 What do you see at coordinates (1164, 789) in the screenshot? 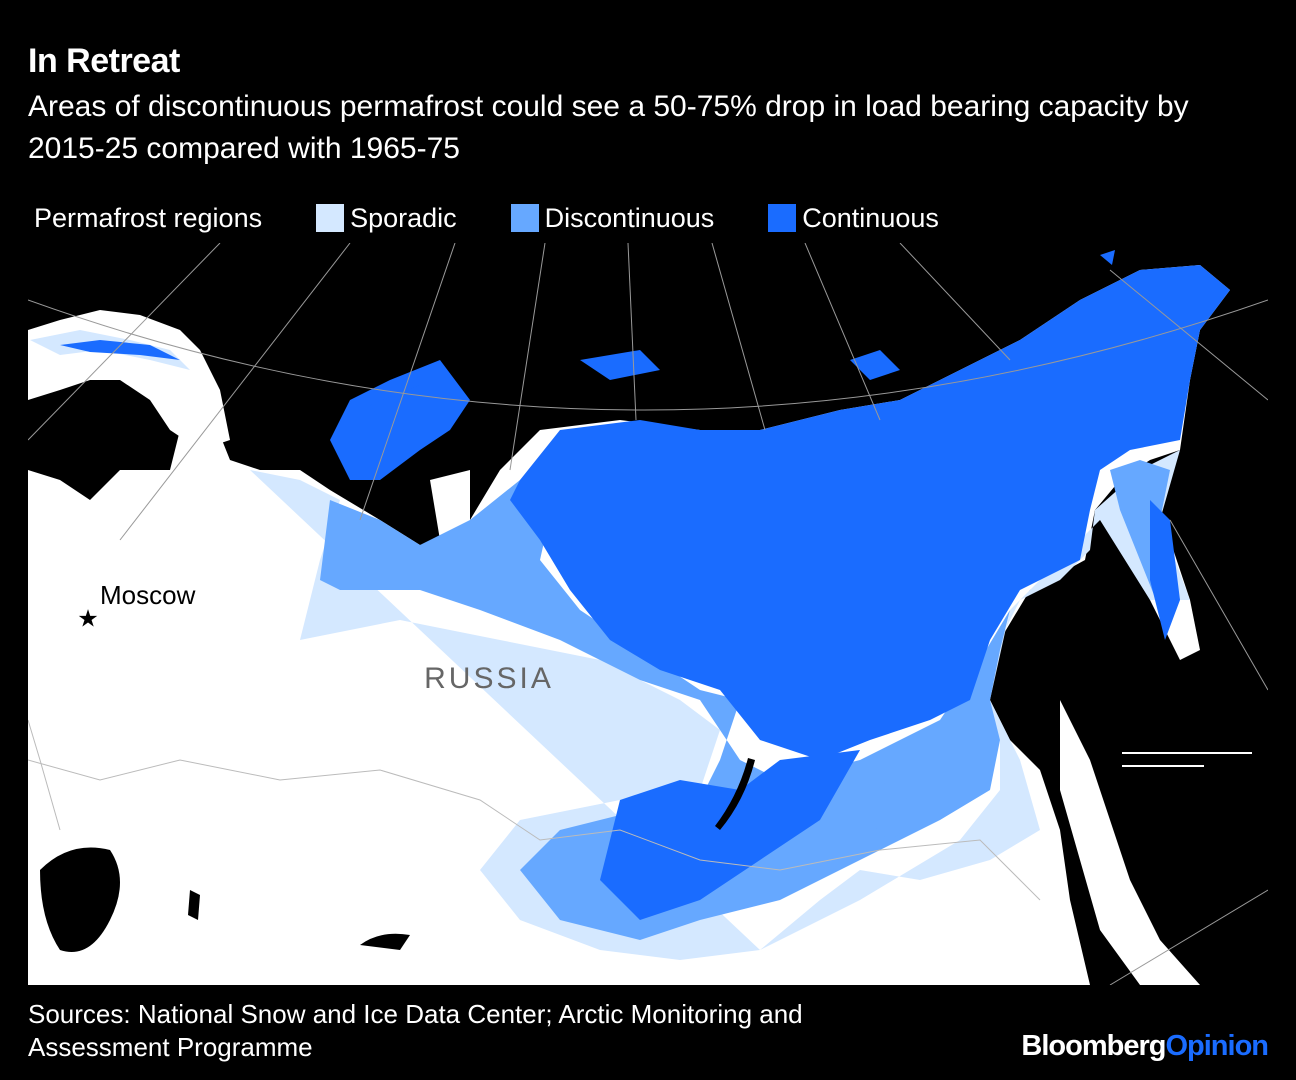
I see `scale-label: 500 km` at bounding box center [1164, 789].